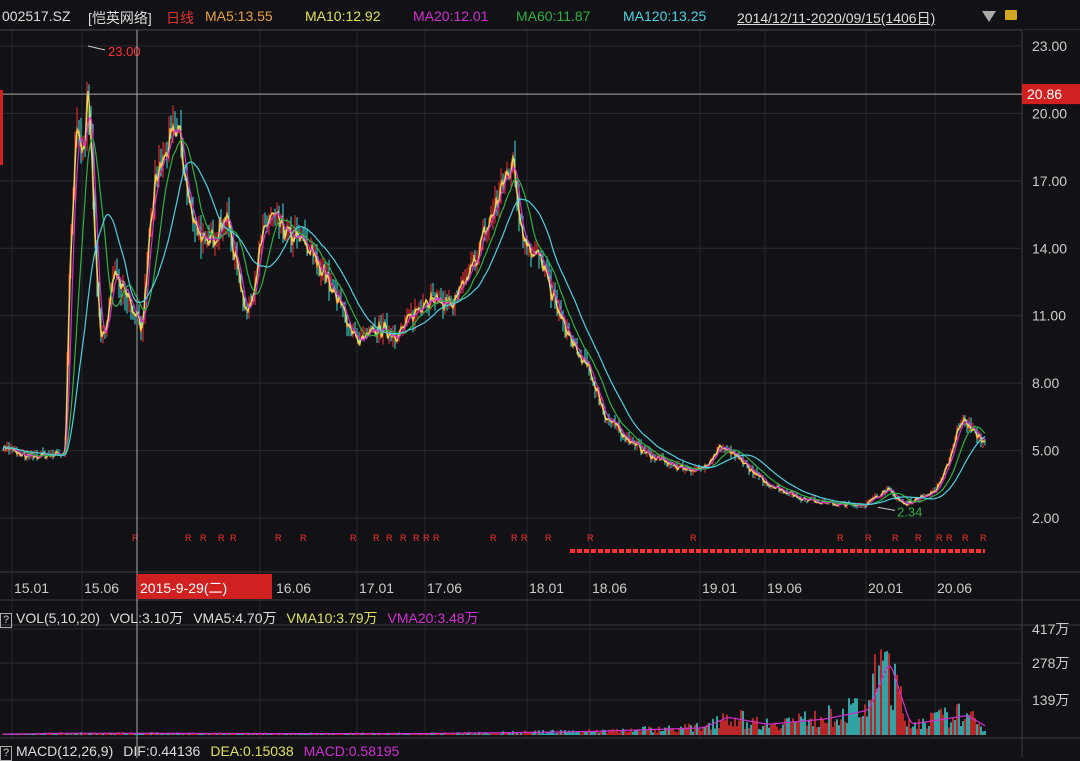 This screenshot has width=1080, height=761. I want to click on vma20-value: VMA20:3.48万, so click(433, 618).